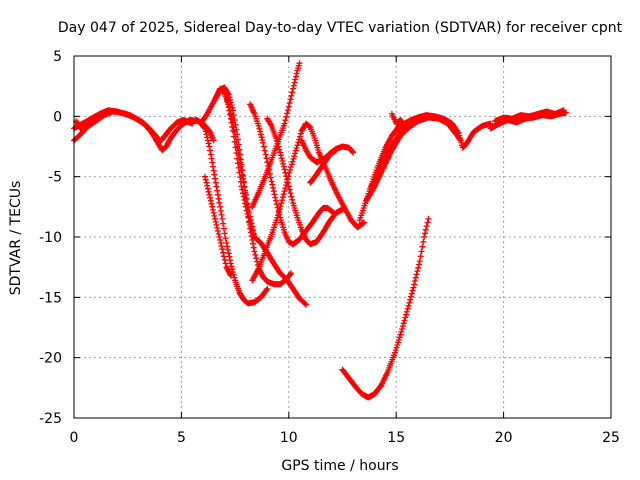 The image size is (640, 480). I want to click on x-tick-label: 5, so click(181, 438).